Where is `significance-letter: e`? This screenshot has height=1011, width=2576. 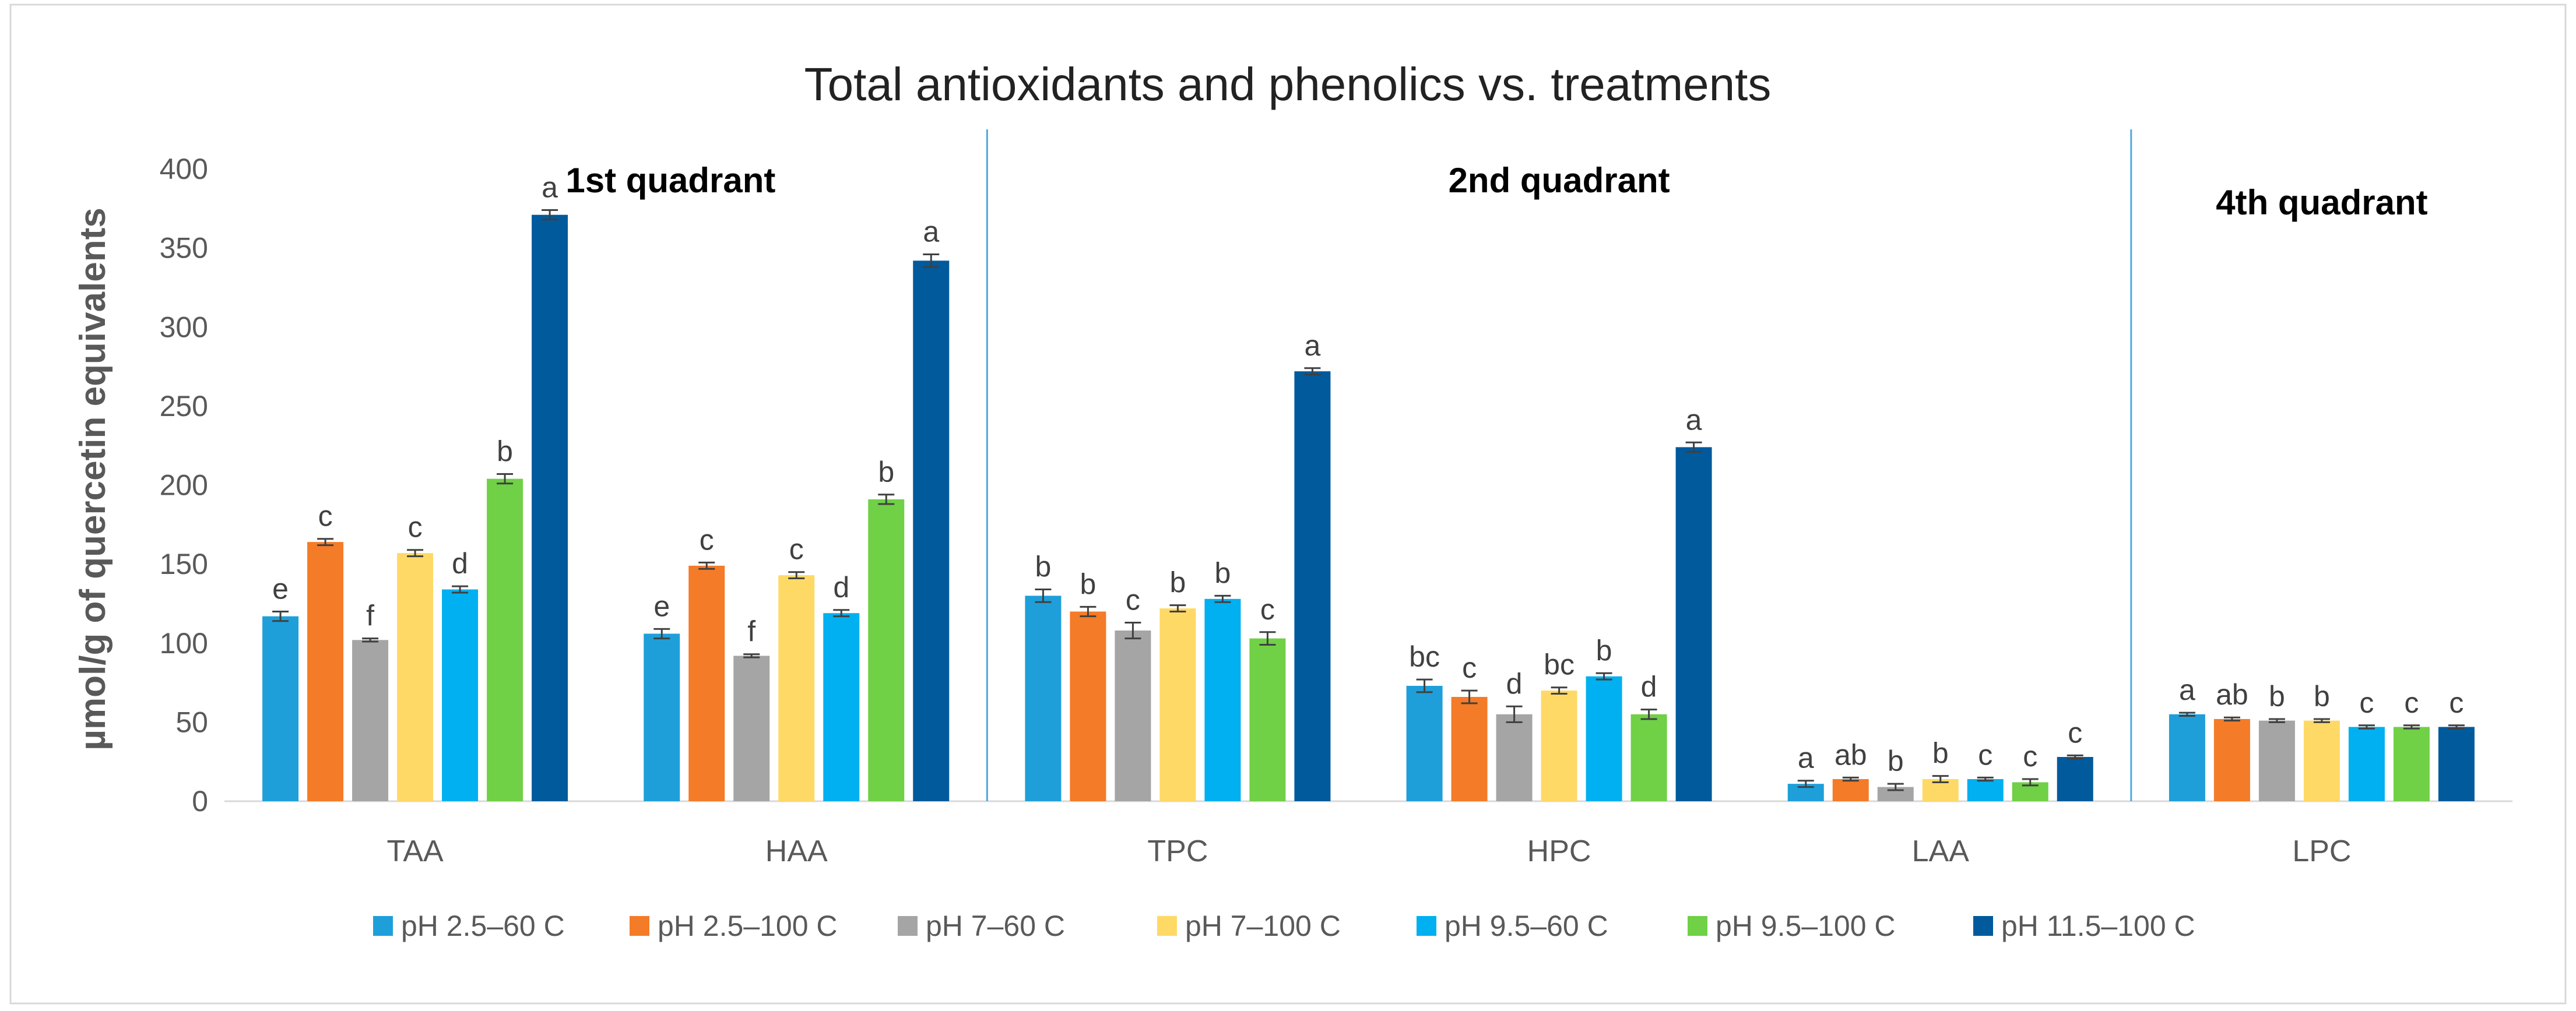
significance-letter: e is located at coordinates (661, 606).